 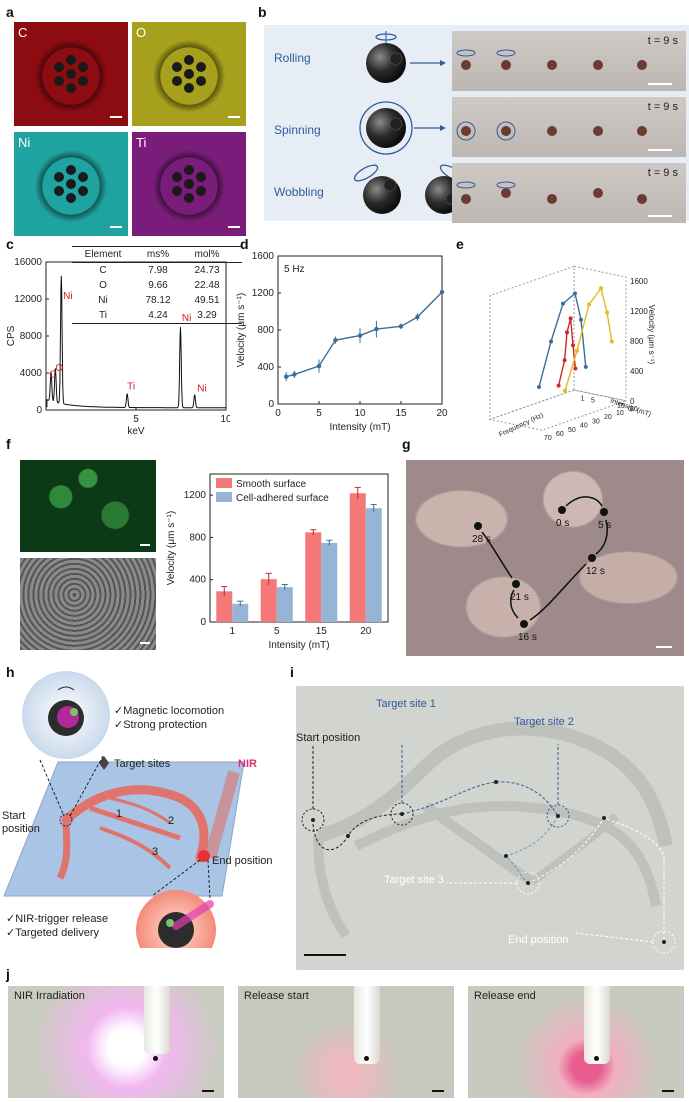 I want to click on i-end-label: End position, so click(x=538, y=940).